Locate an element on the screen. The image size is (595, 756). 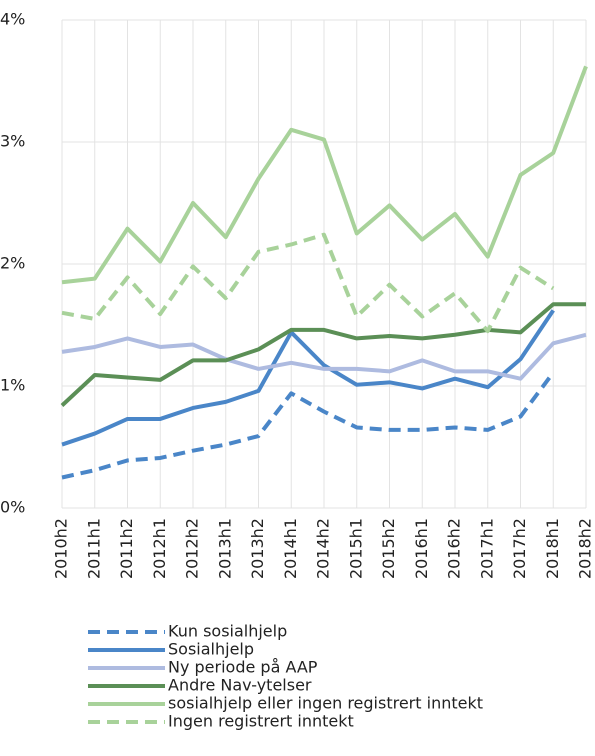
legend-label: Ingen registrert inntekt is located at coordinates (261, 721).